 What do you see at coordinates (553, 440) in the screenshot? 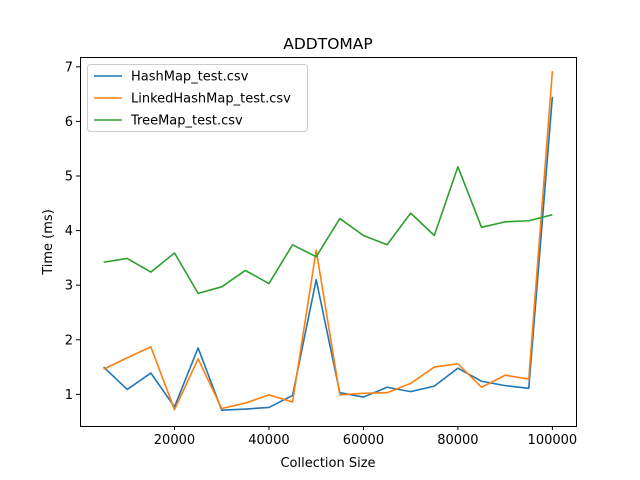
I see `x-tick-label-4: 100000` at bounding box center [553, 440].